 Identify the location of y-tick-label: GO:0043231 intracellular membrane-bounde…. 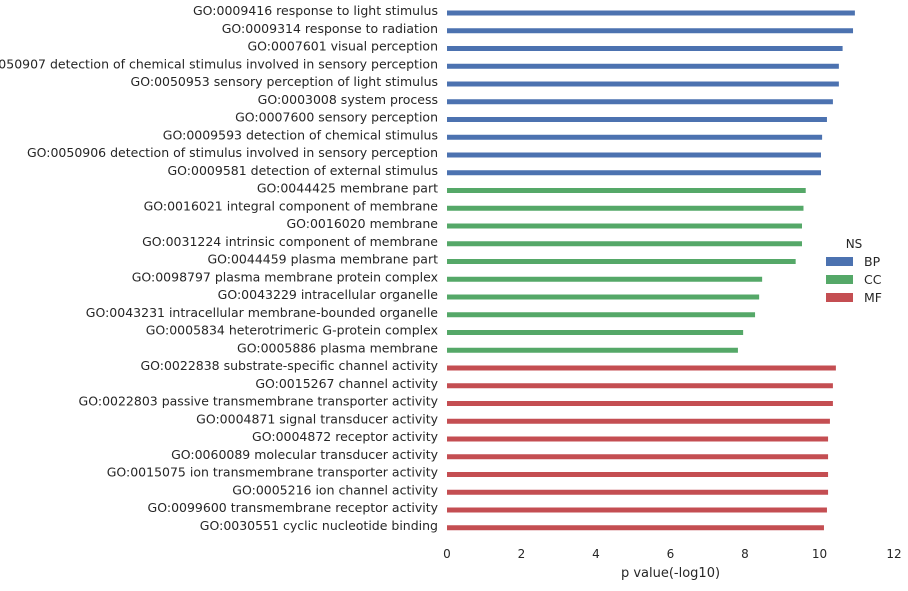
(262, 312).